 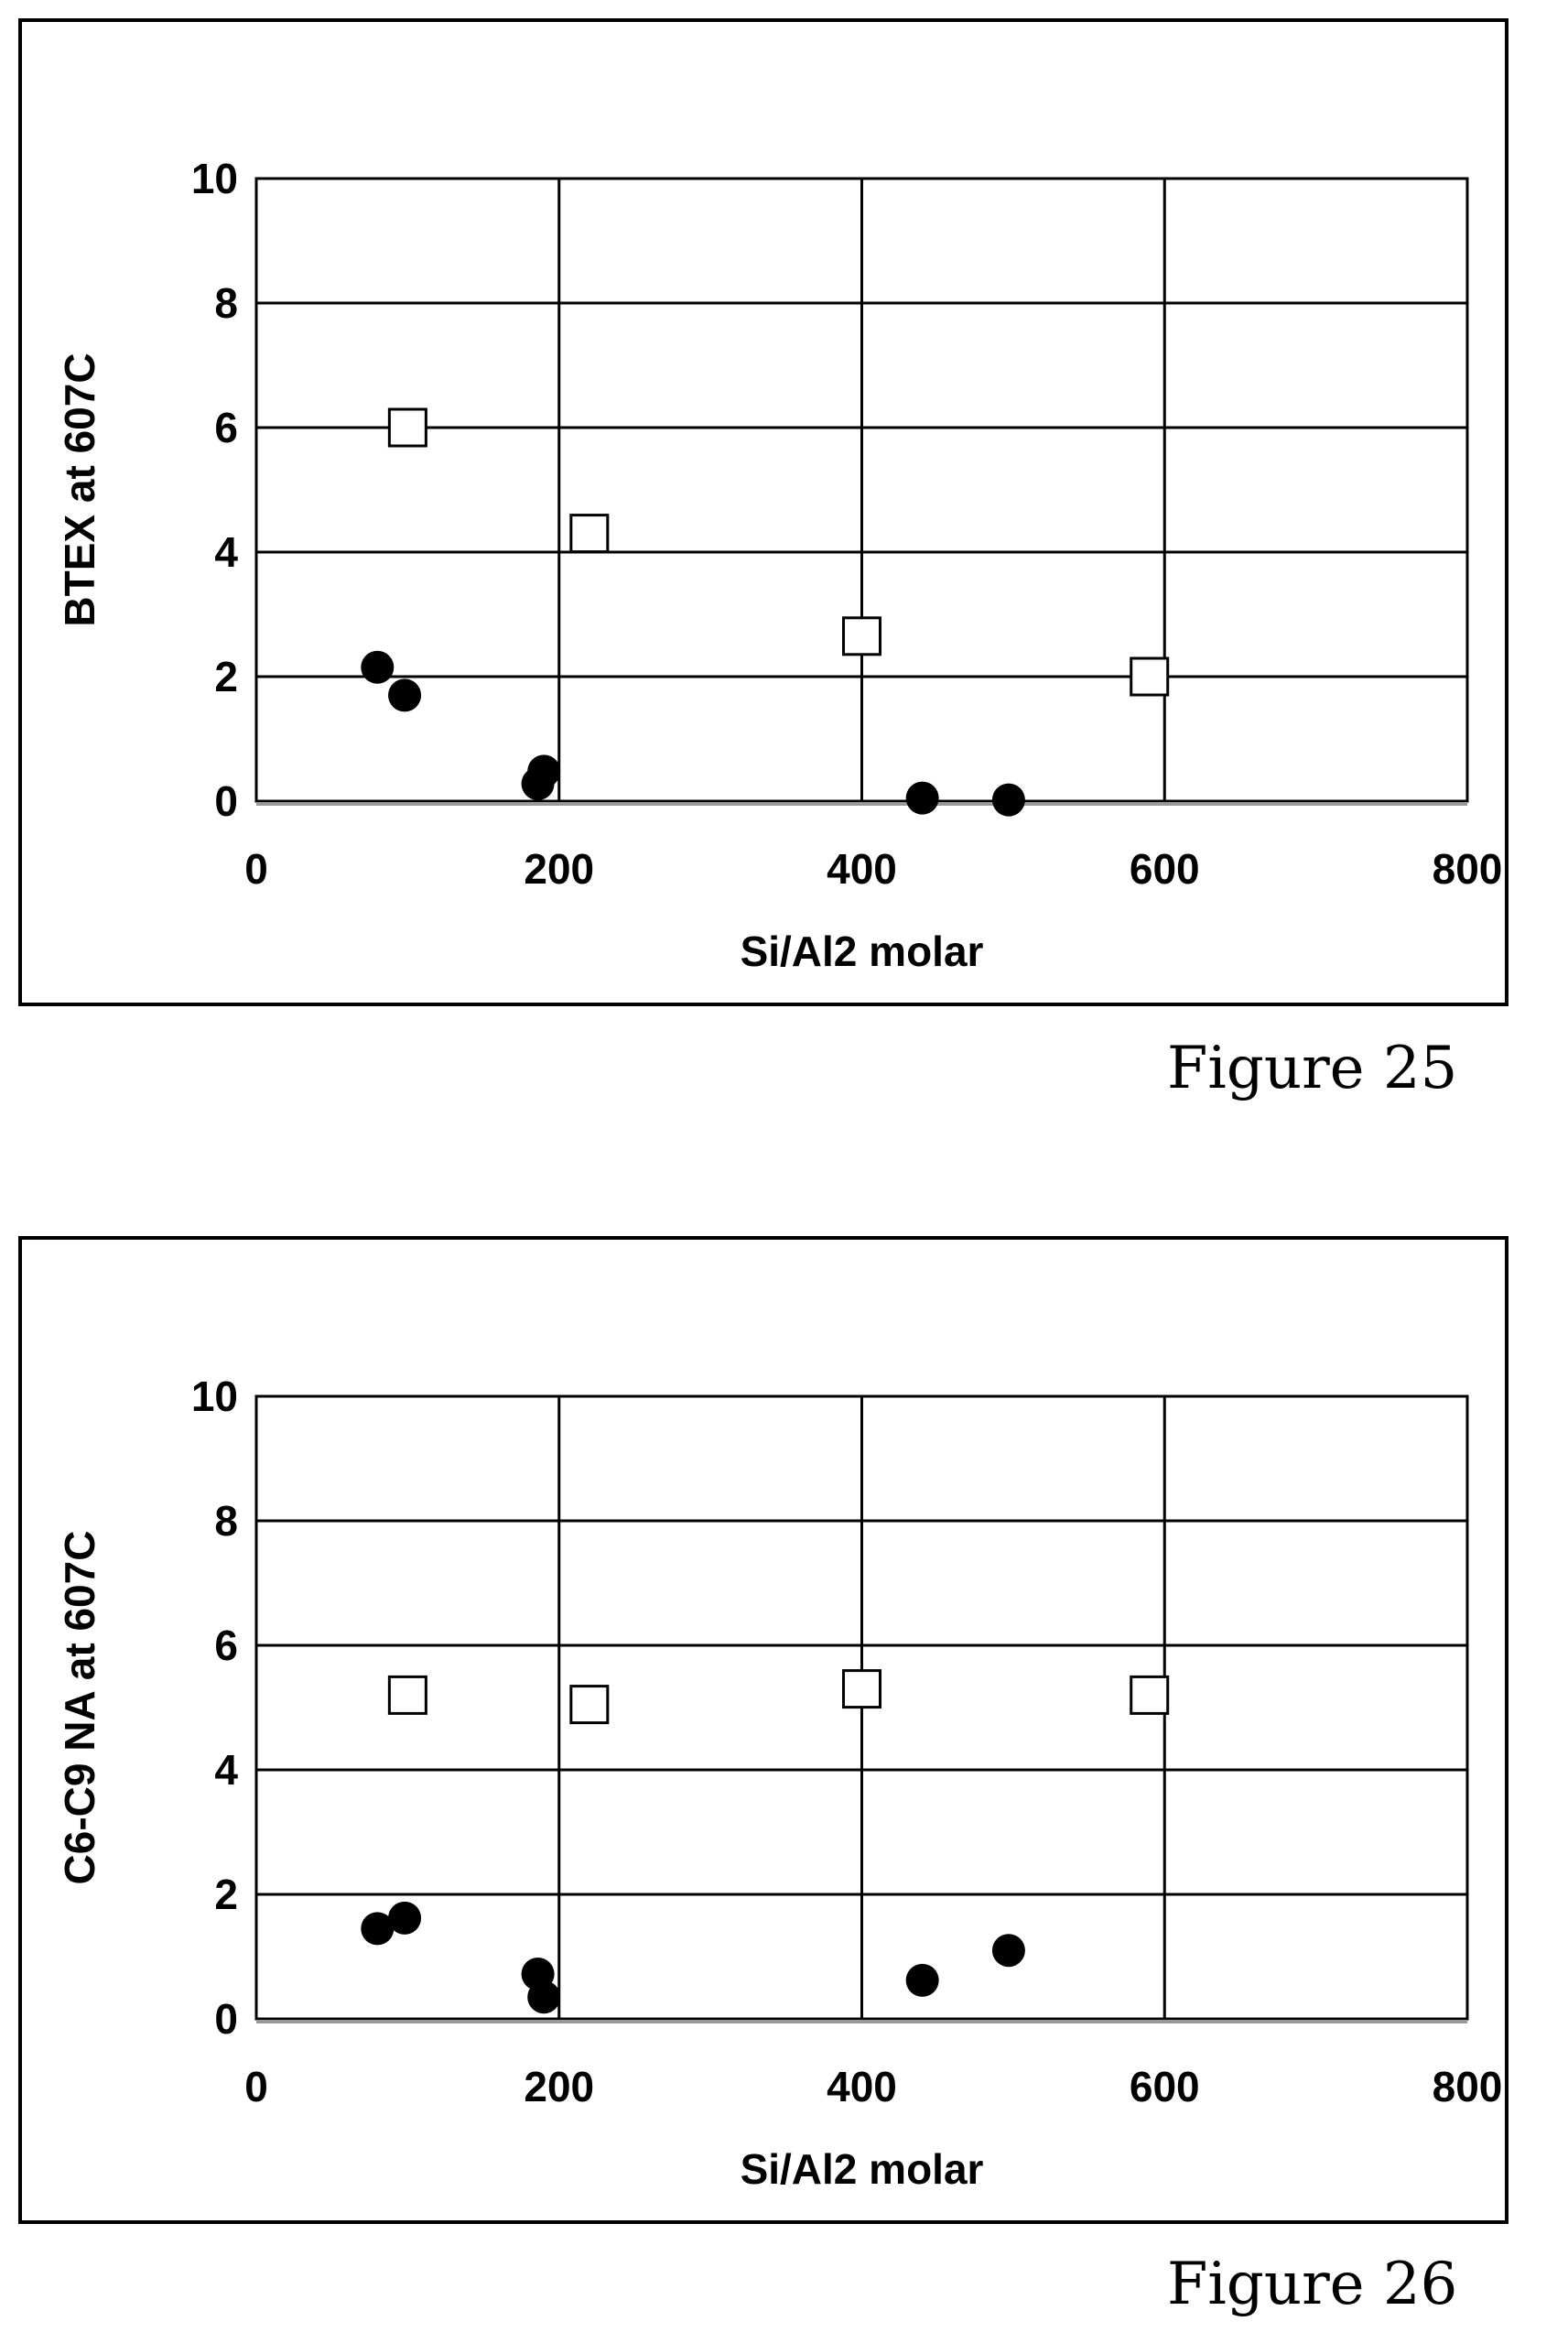 I want to click on figure-caption: Figure 25, so click(x=1312, y=1068).